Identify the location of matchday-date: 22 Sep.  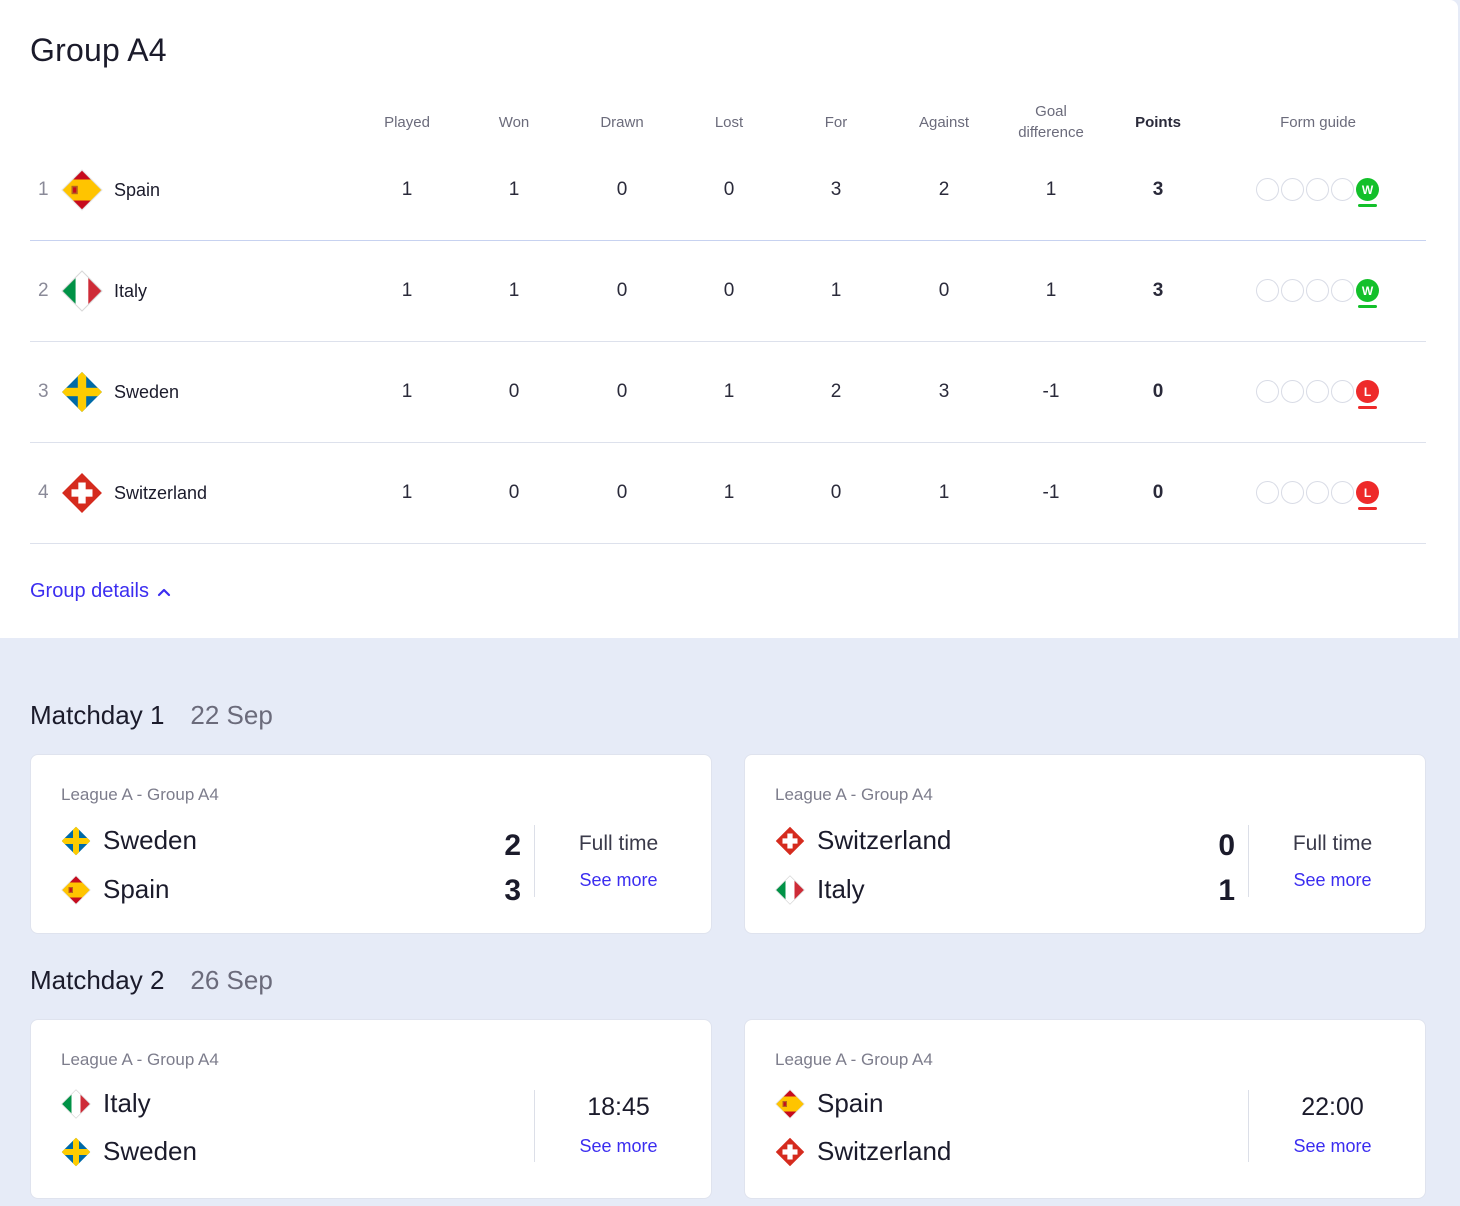
(231, 715).